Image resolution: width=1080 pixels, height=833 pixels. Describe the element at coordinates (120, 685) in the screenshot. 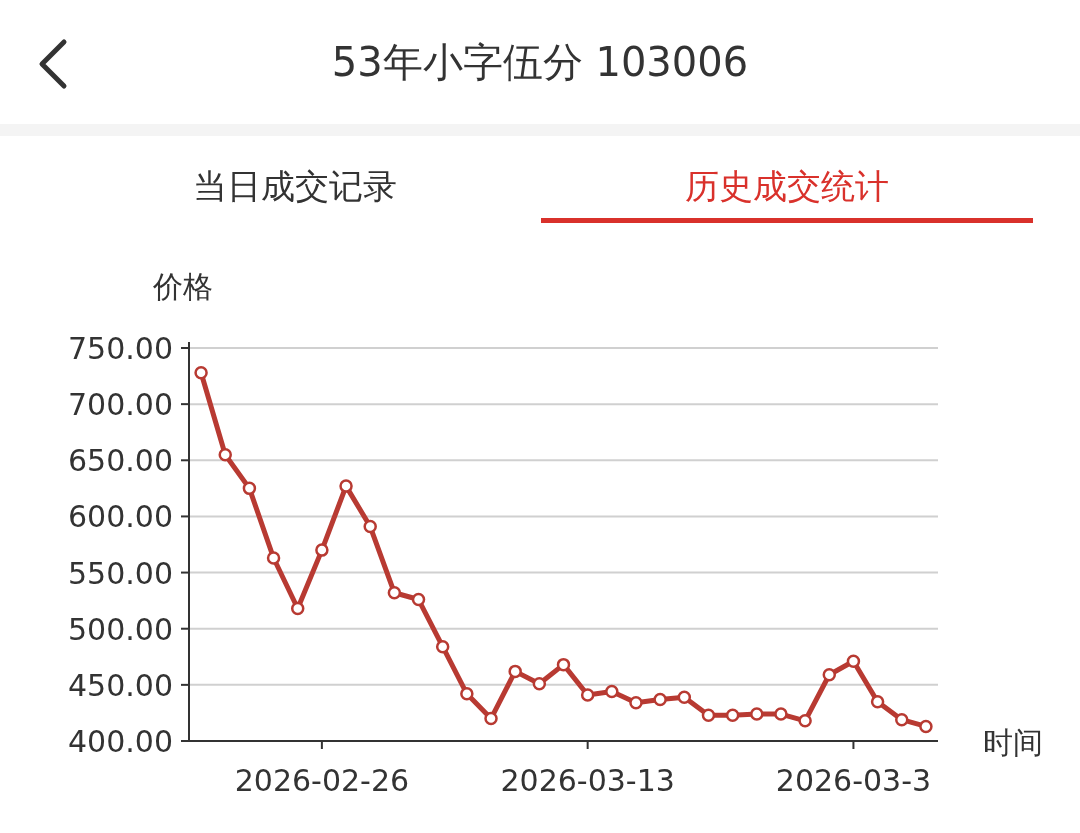

I see `y-tick-label: 450.00` at that location.